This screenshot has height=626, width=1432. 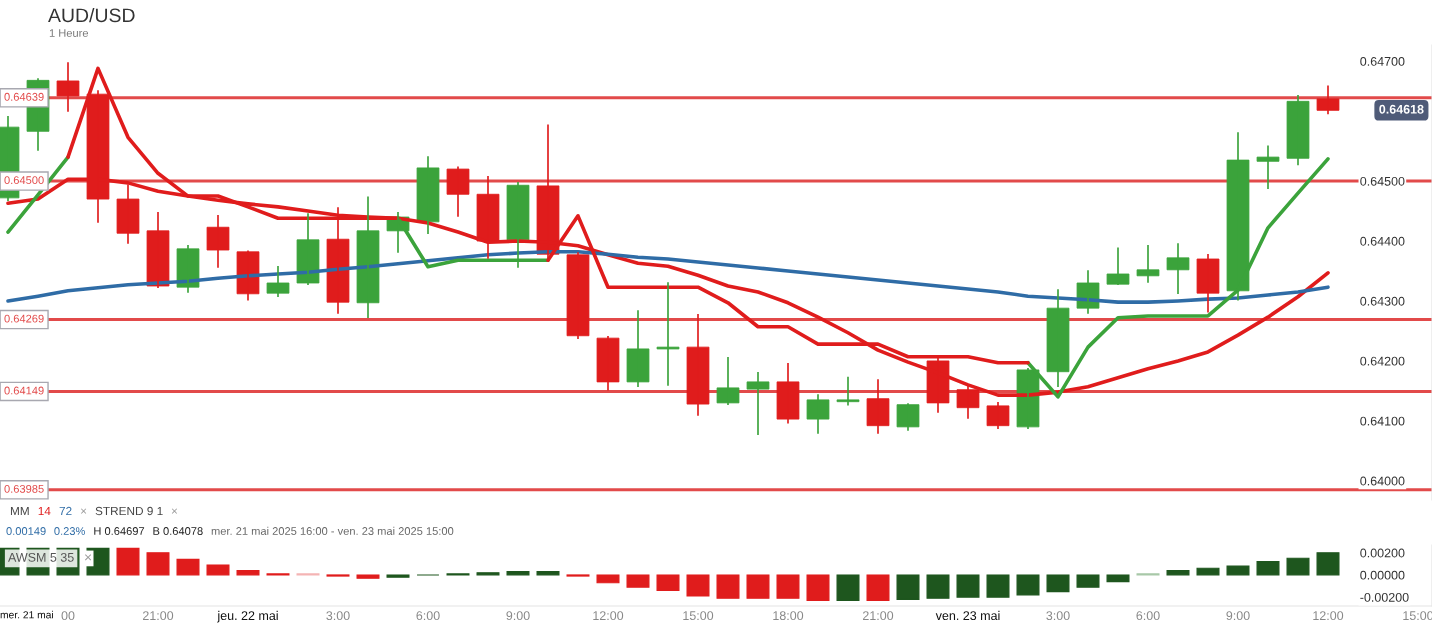 What do you see at coordinates (332, 530) in the screenshot?
I see `text: mer. 21 mai 2025 16:00 - ven. 23 mai 2025 15:00` at bounding box center [332, 530].